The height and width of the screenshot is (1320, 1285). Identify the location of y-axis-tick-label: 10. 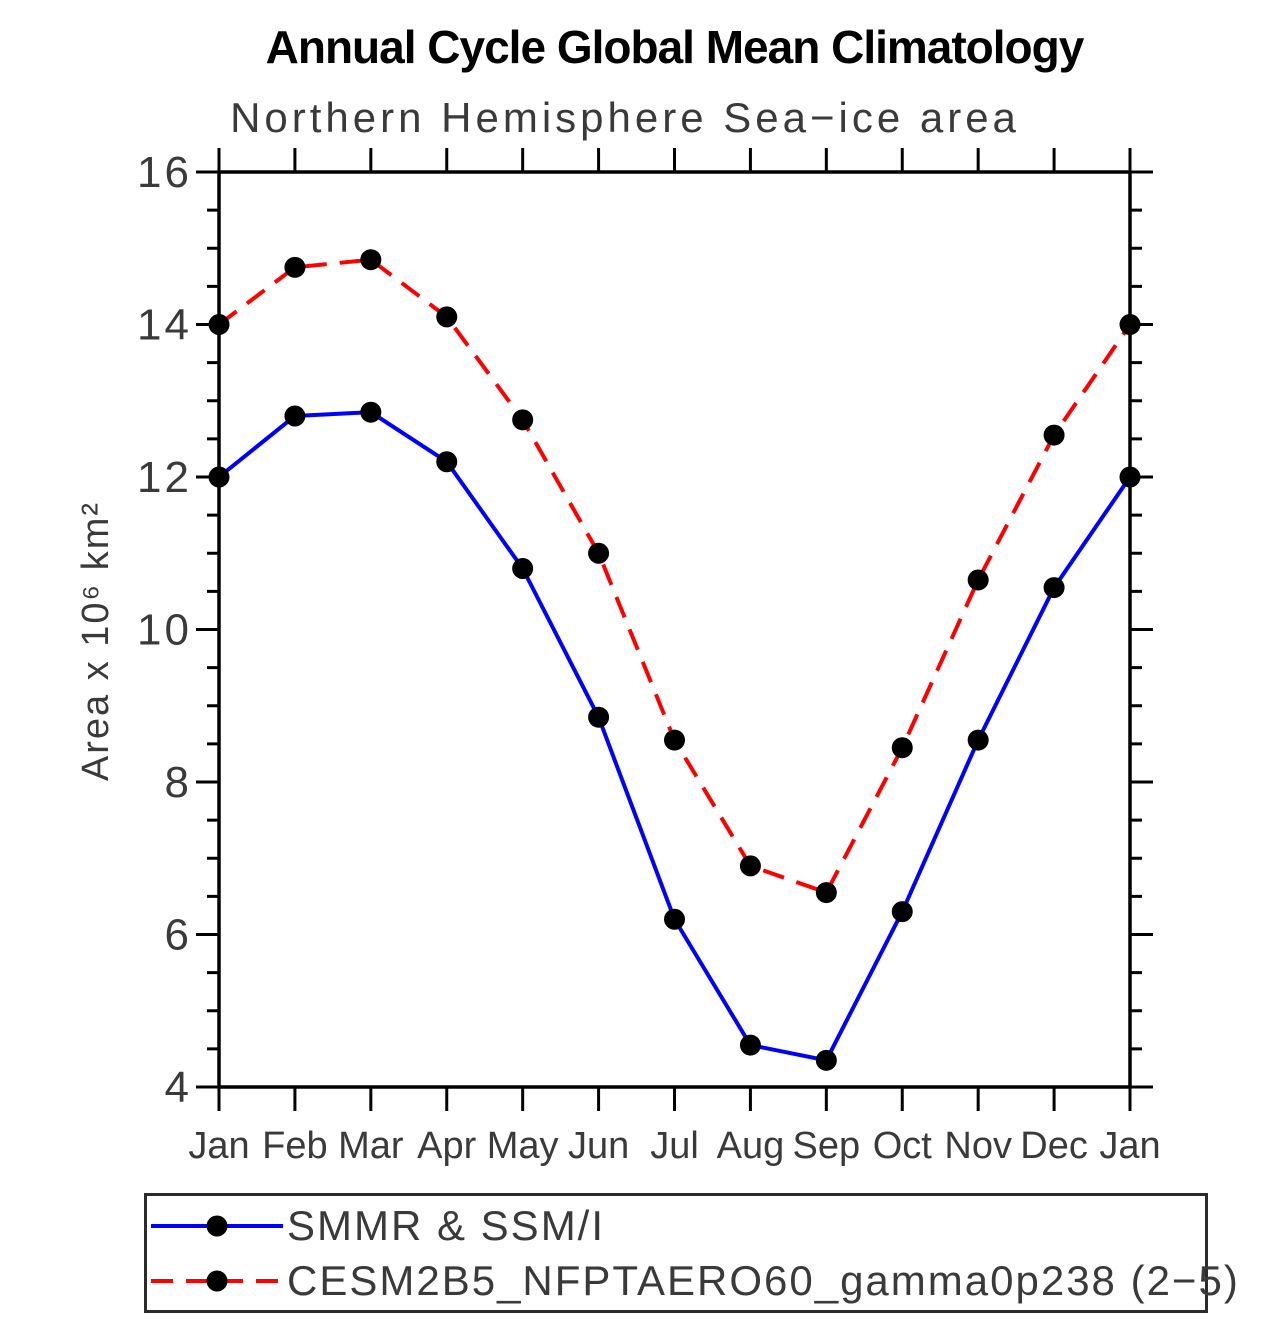
(164, 630).